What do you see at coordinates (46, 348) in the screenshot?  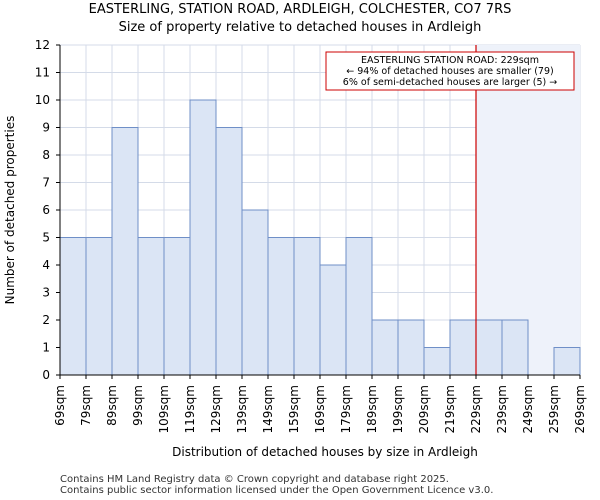 I see `y-tick-label: 1` at bounding box center [46, 348].